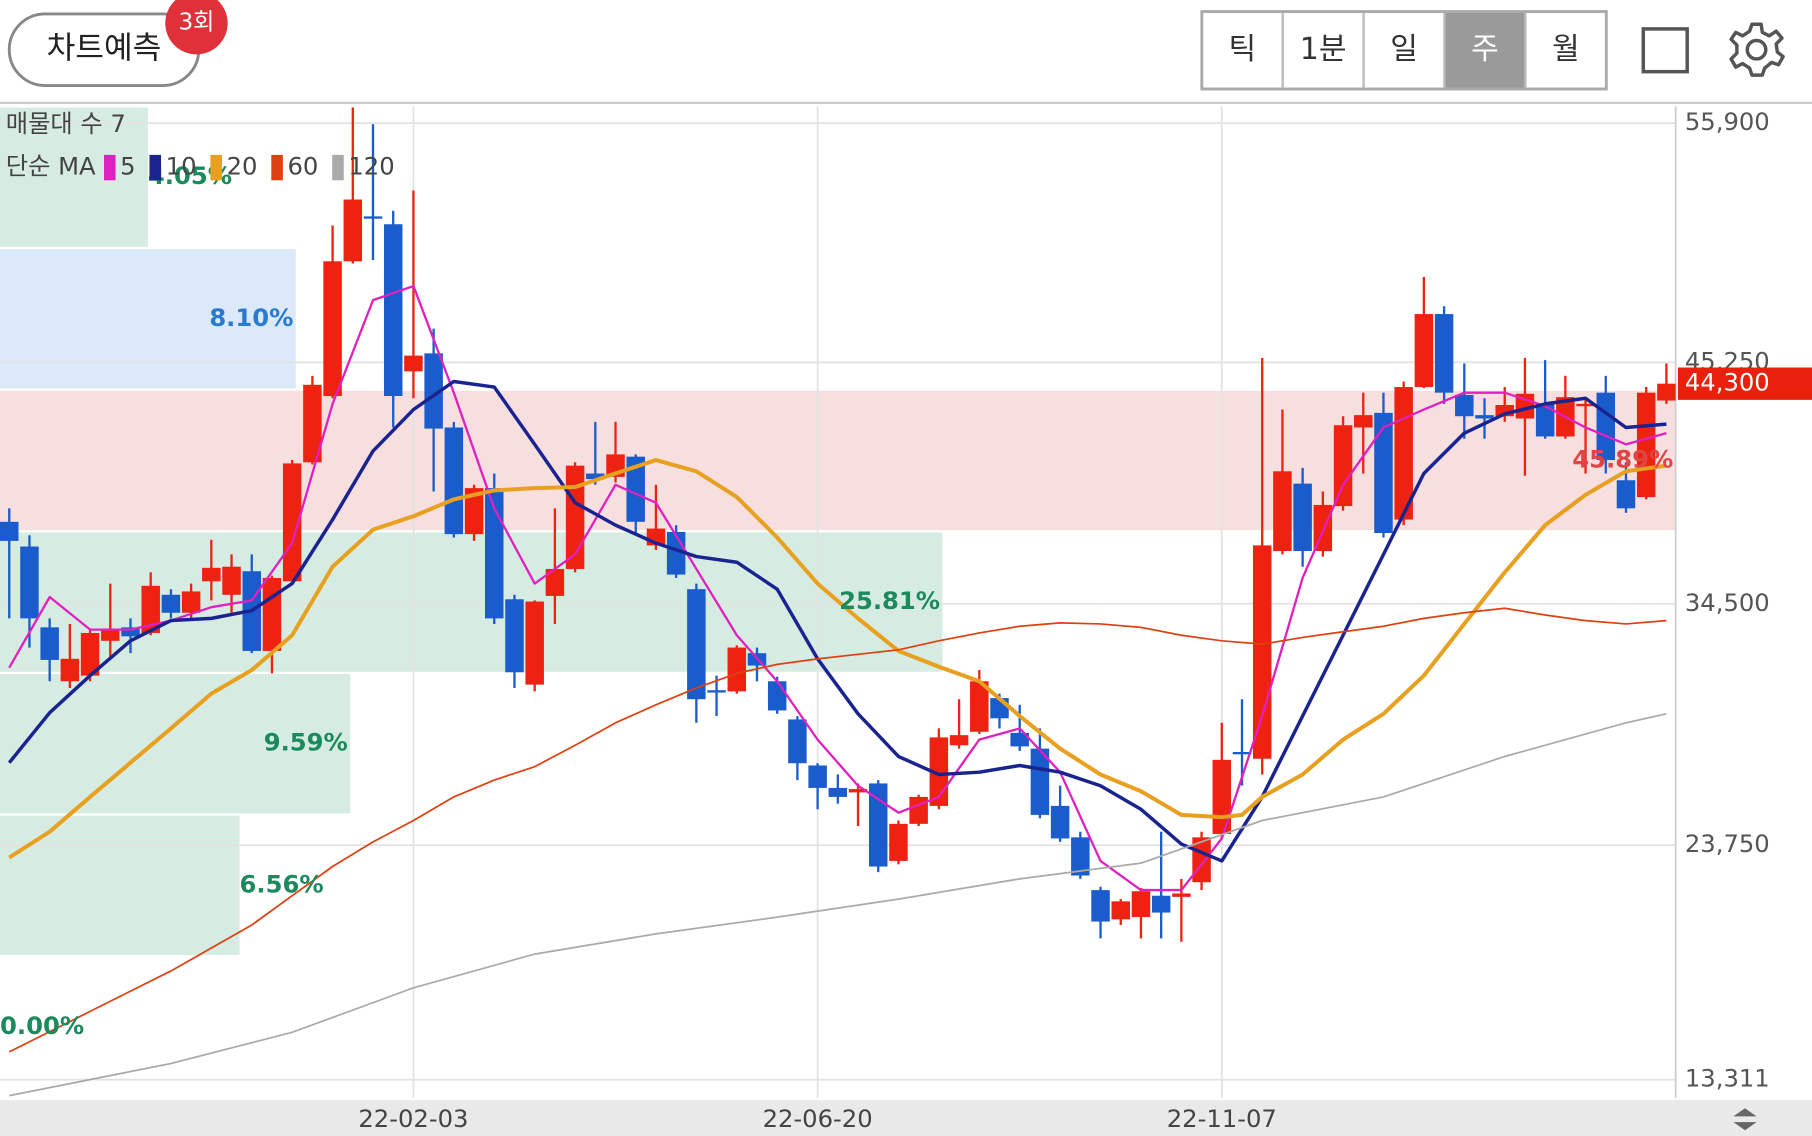  I want to click on legend-label: 120, so click(371, 166).